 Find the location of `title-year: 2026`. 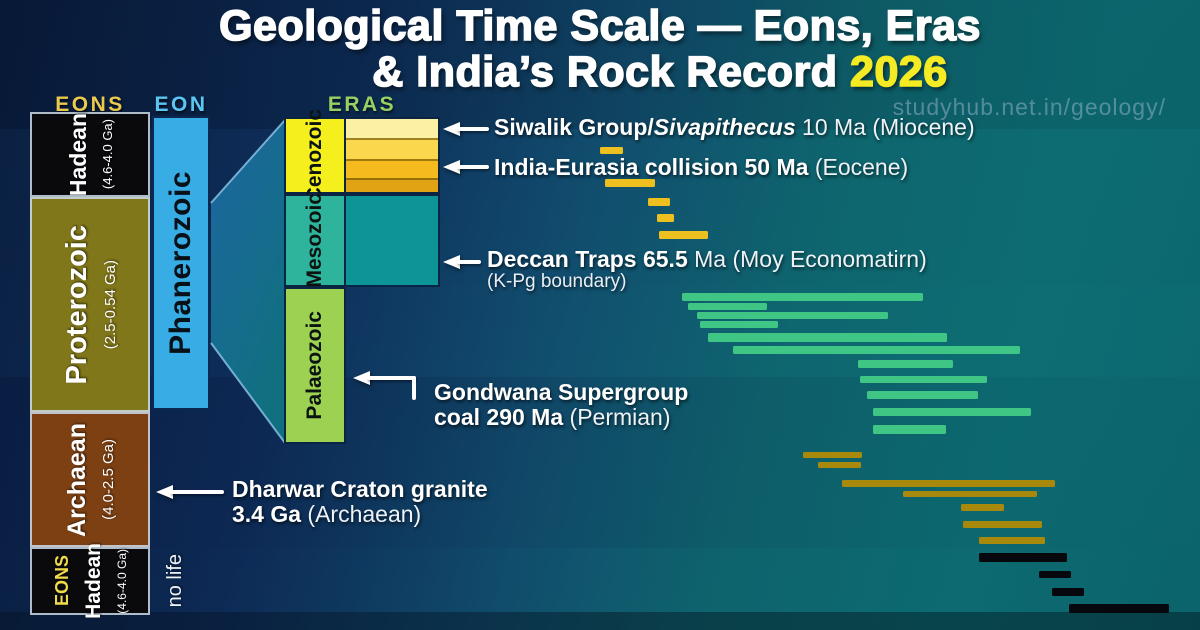

title-year: 2026 is located at coordinates (898, 71).